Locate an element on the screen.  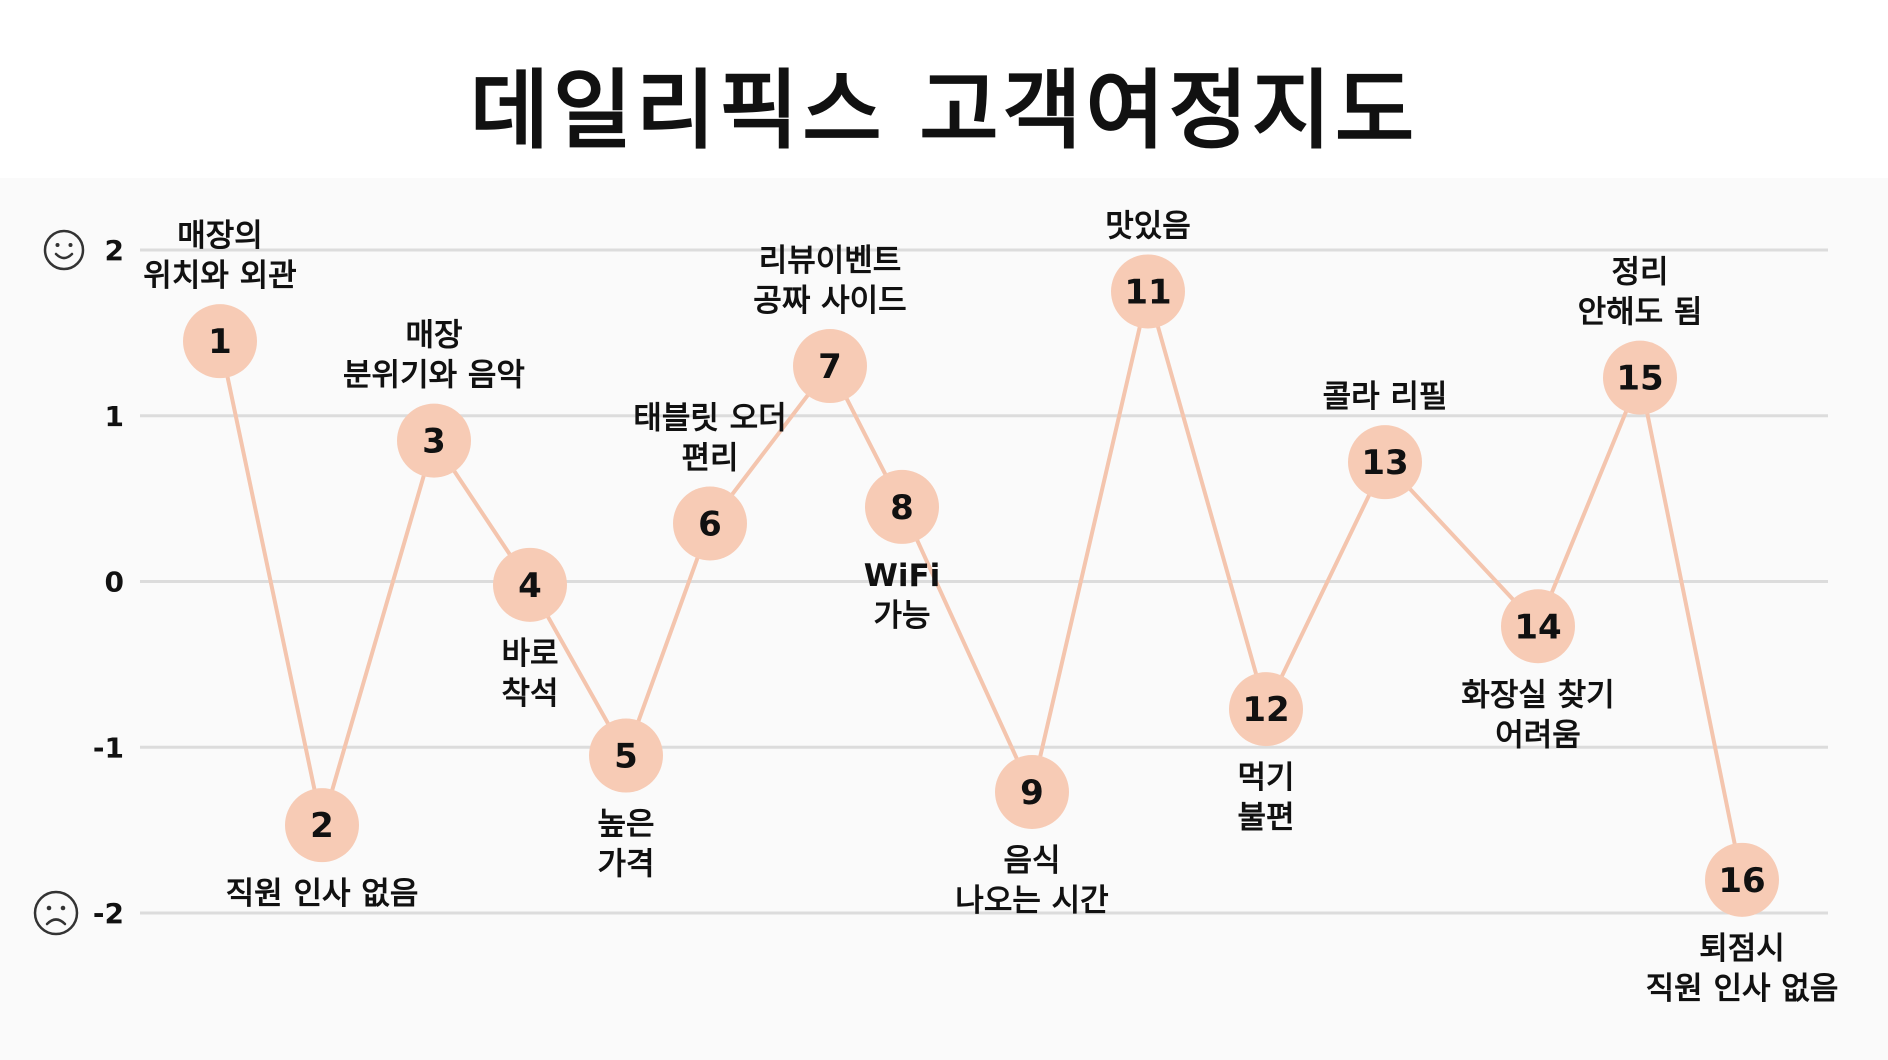
point-number: 6 is located at coordinates (710, 524).